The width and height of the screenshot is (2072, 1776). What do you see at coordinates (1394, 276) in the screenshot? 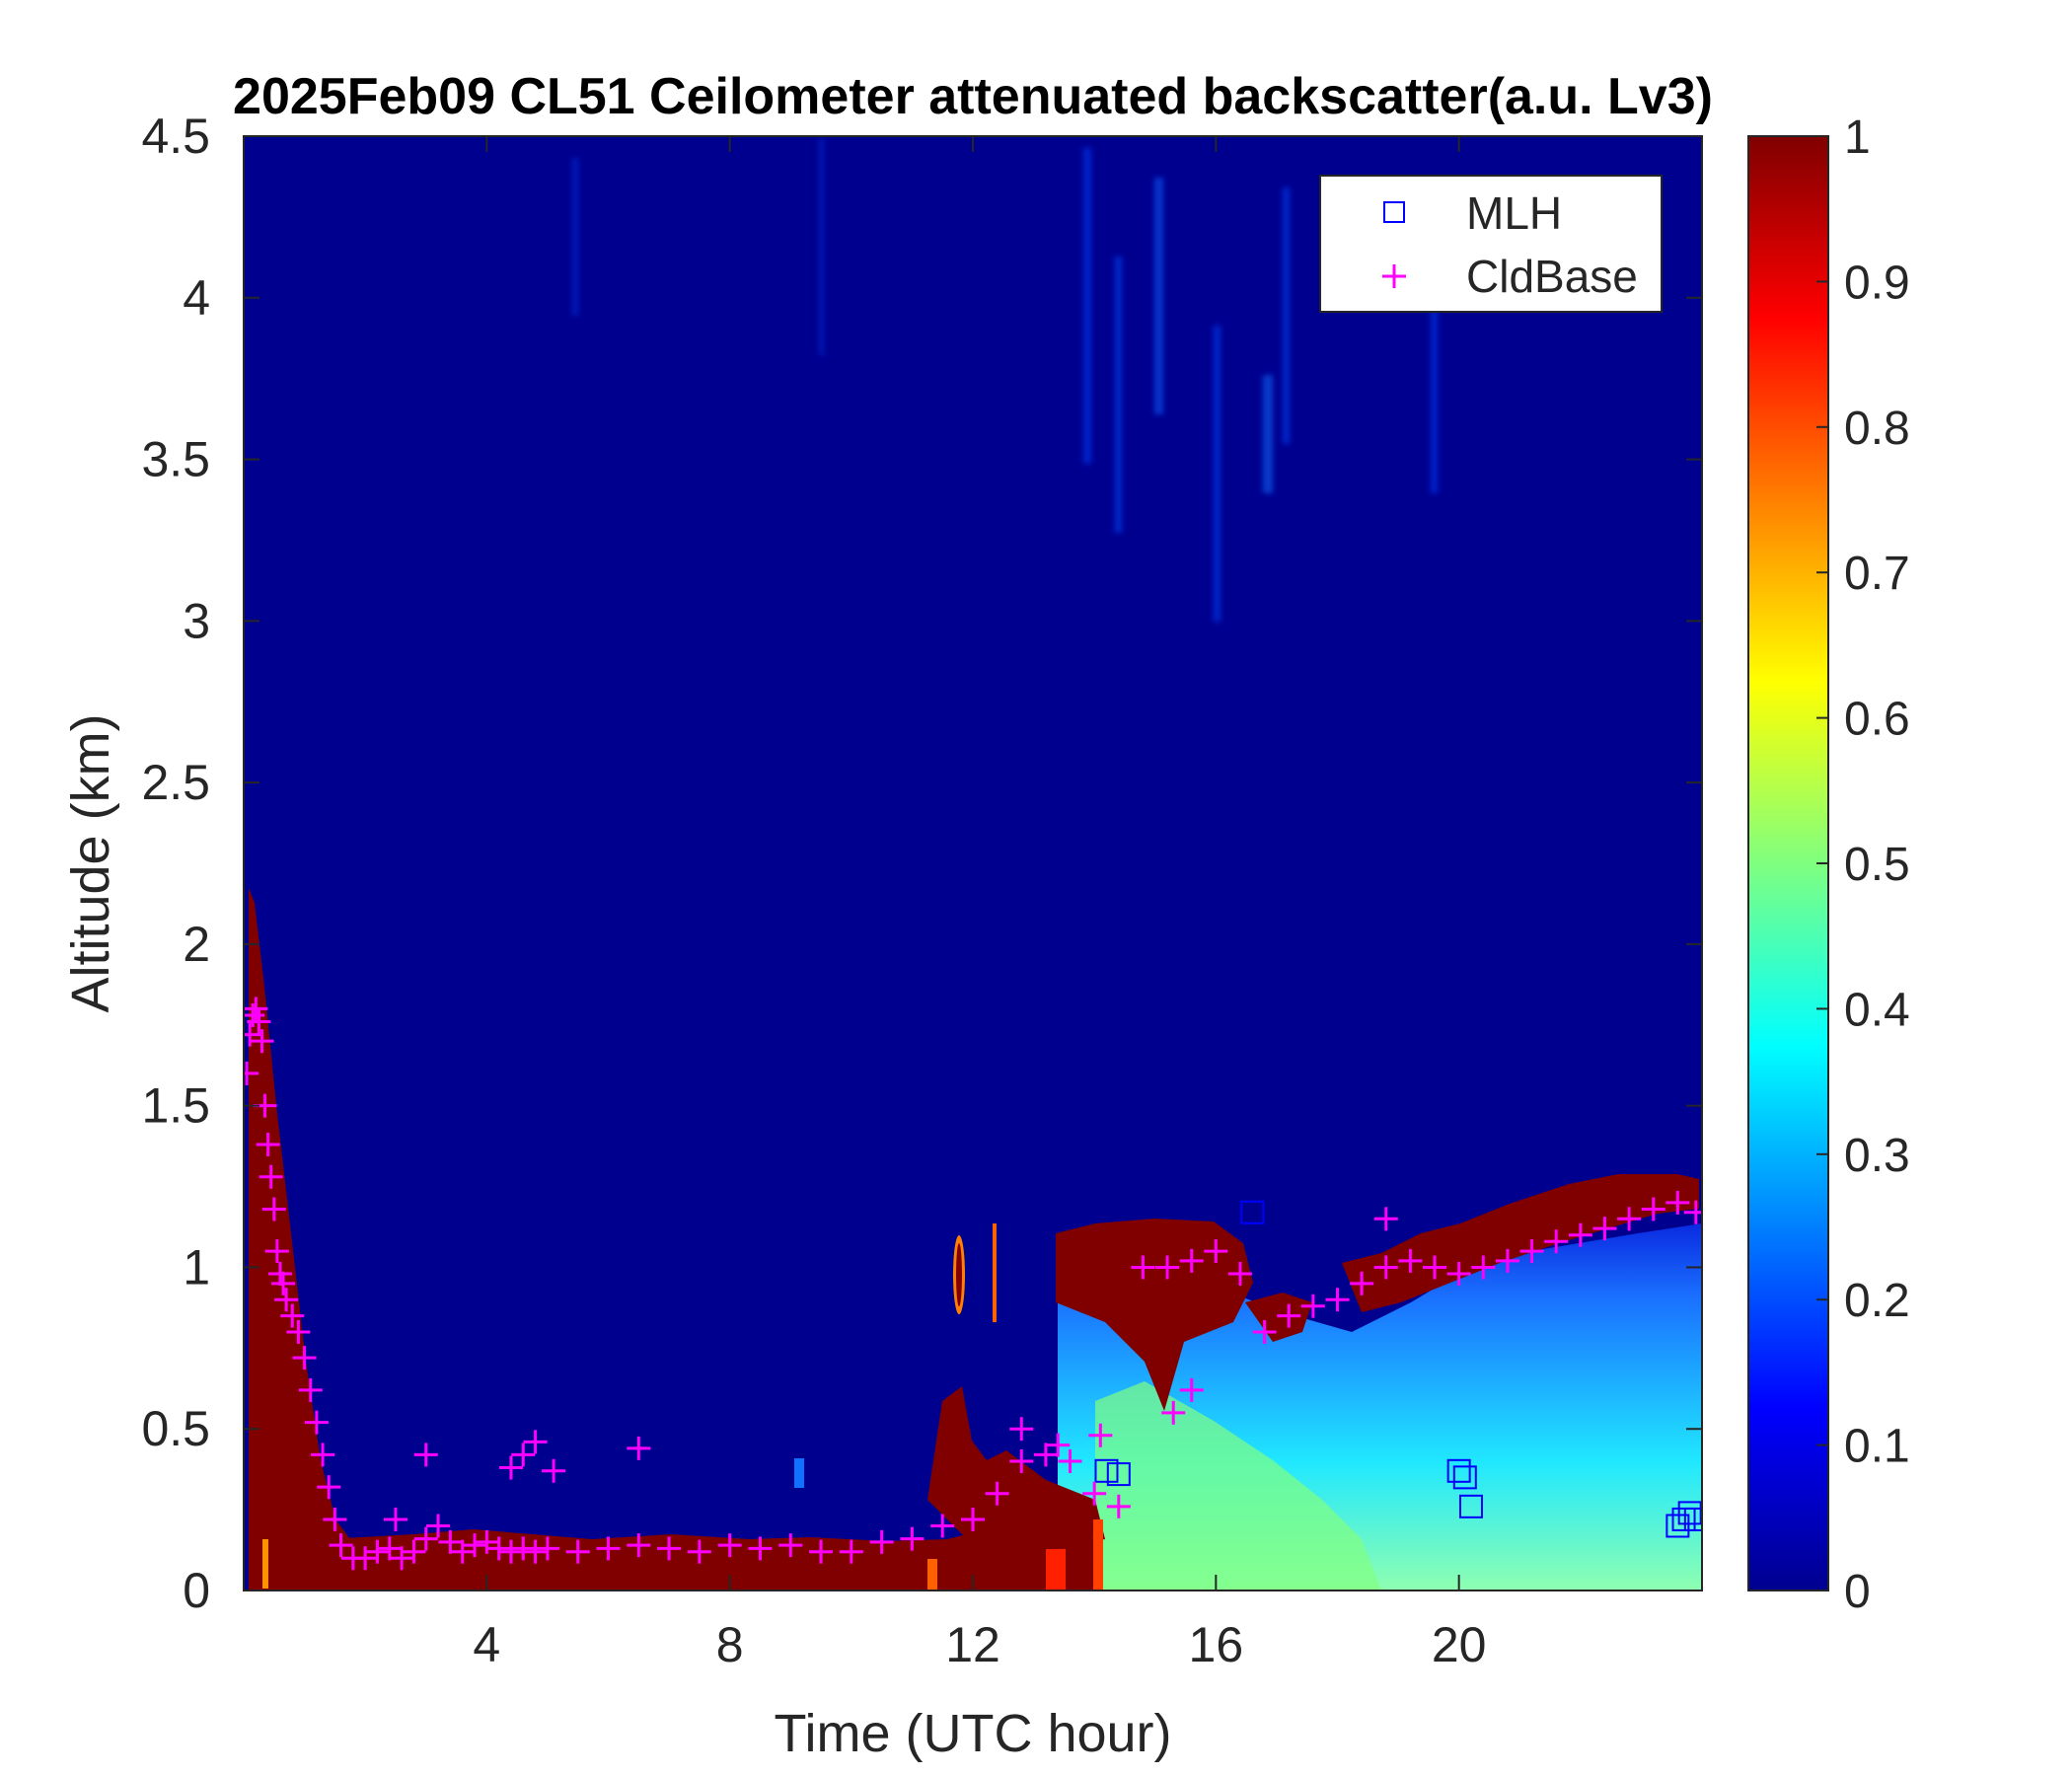
I see `legend-cldbase-marker` at bounding box center [1394, 276].